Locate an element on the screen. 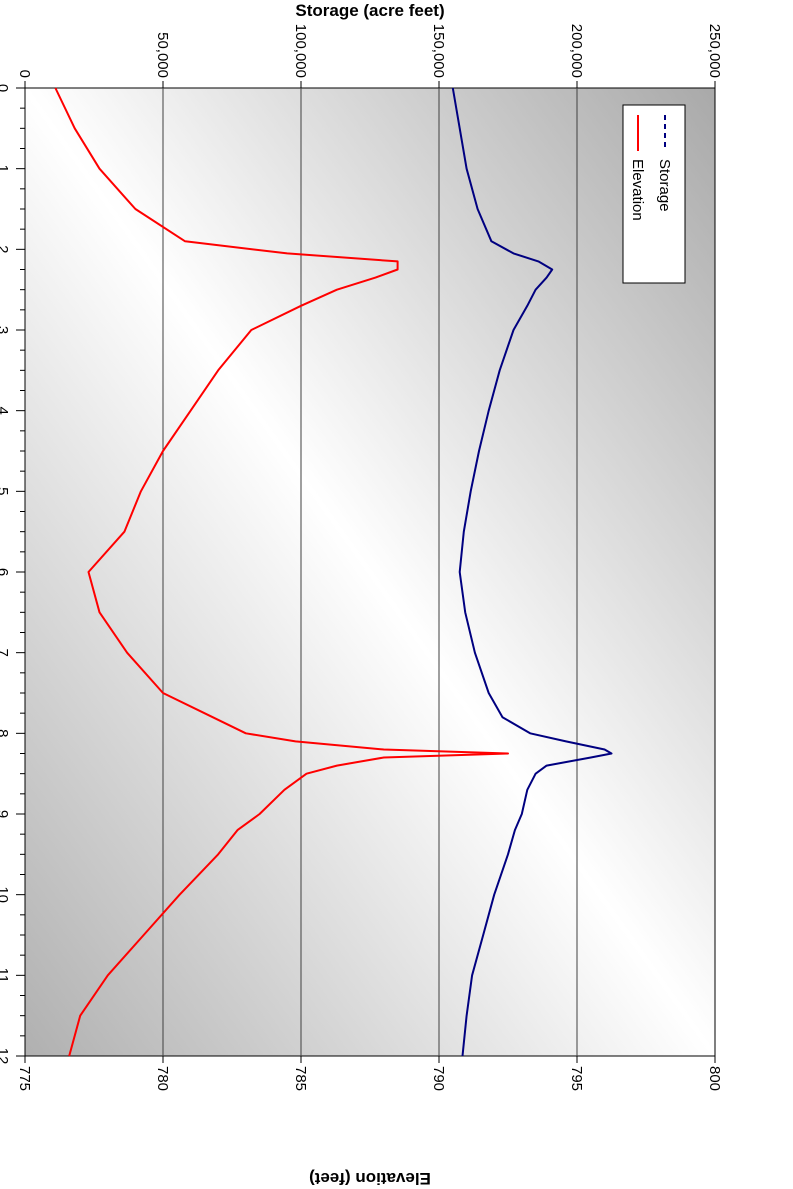  right-tick-label: 775 is located at coordinates (24, 1078).